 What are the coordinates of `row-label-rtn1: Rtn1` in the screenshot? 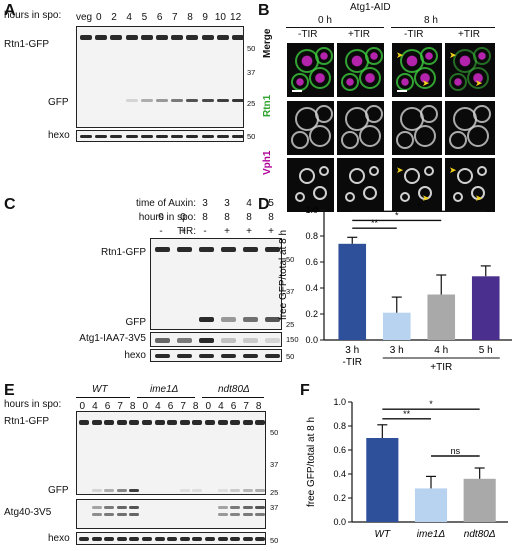 It's located at (267, 105).